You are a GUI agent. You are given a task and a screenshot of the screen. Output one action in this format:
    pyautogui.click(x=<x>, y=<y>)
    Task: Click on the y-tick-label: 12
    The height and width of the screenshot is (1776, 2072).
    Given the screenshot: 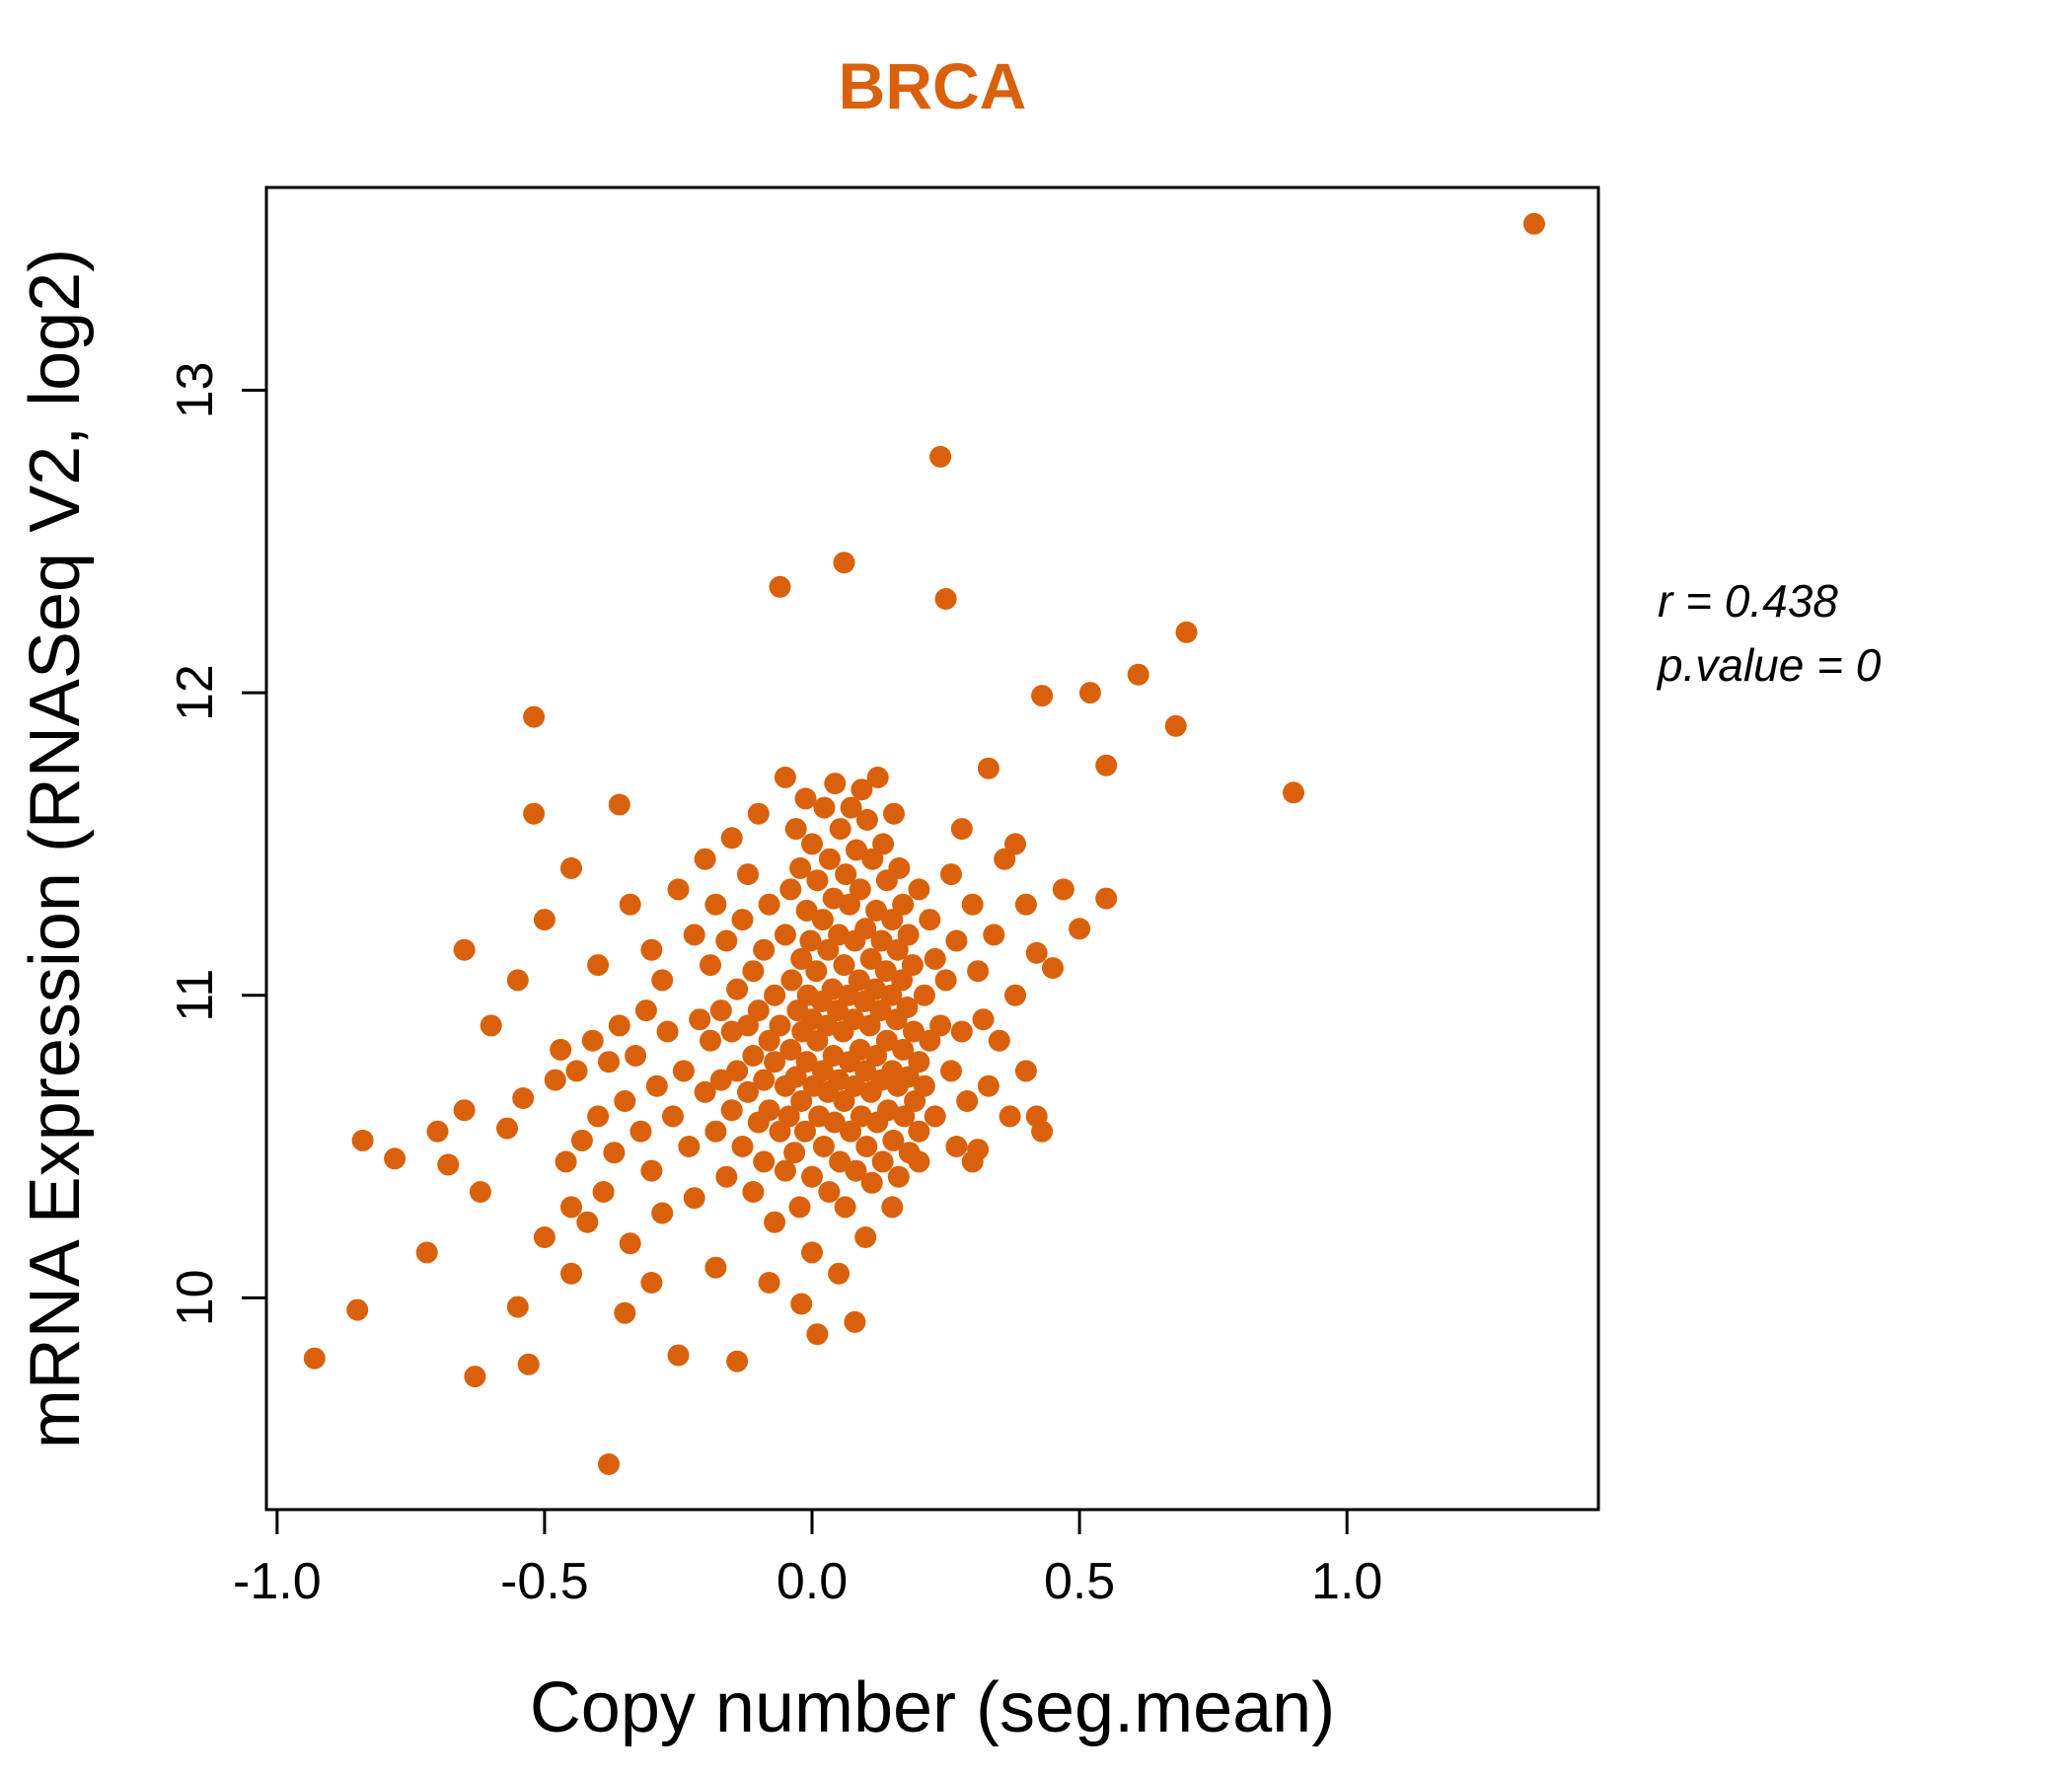 What is the action you would take?
    pyautogui.click(x=196, y=692)
    